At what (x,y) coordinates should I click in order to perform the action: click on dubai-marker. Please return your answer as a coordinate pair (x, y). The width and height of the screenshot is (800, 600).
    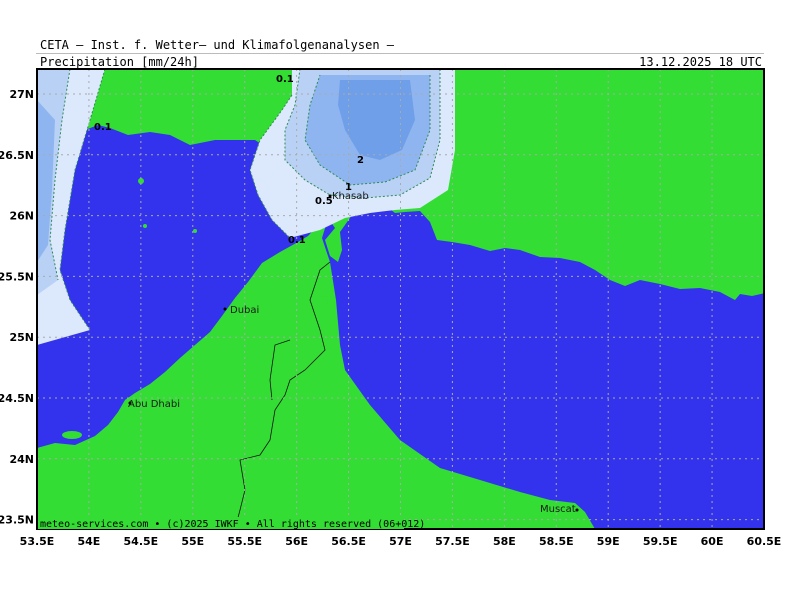
    Looking at the image, I should click on (225, 309).